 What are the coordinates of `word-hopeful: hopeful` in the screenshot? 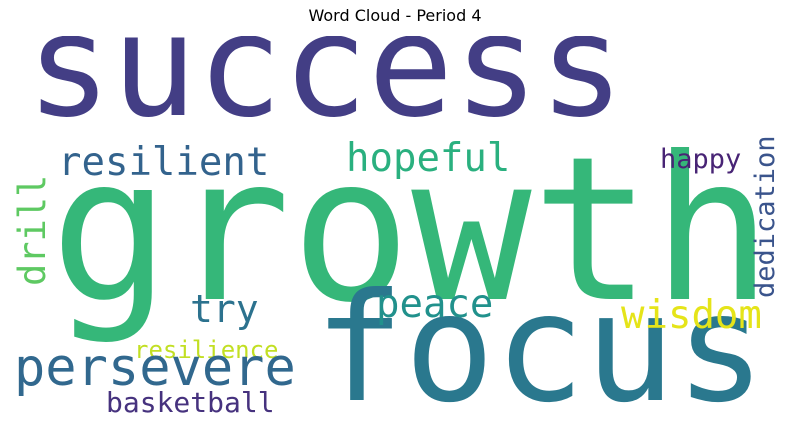 It's located at (428, 158).